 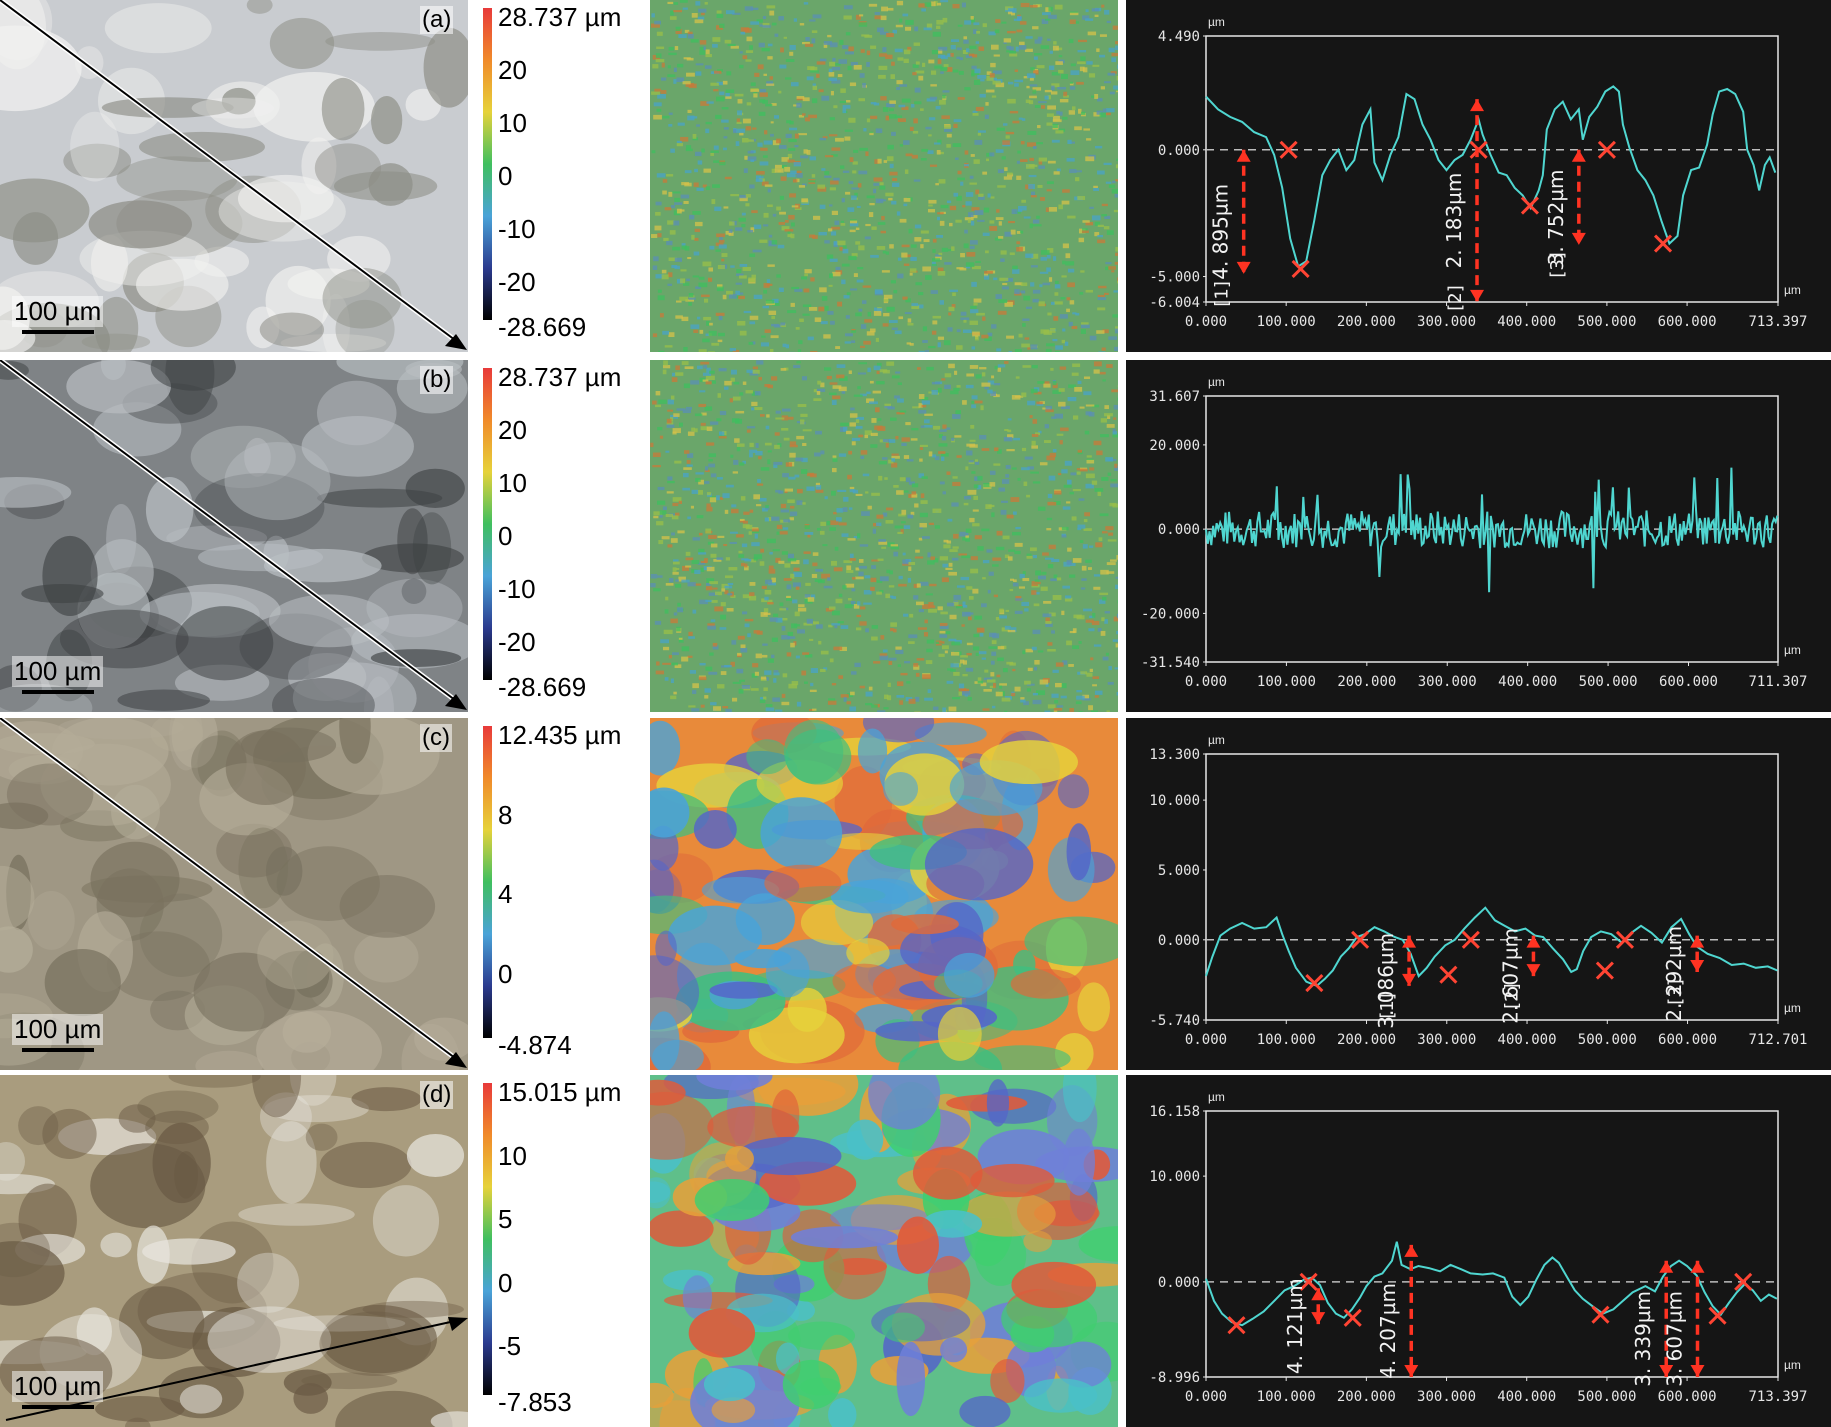 What do you see at coordinates (1454, 221) in the screenshot?
I see `height-difference-label: 2. 183µm` at bounding box center [1454, 221].